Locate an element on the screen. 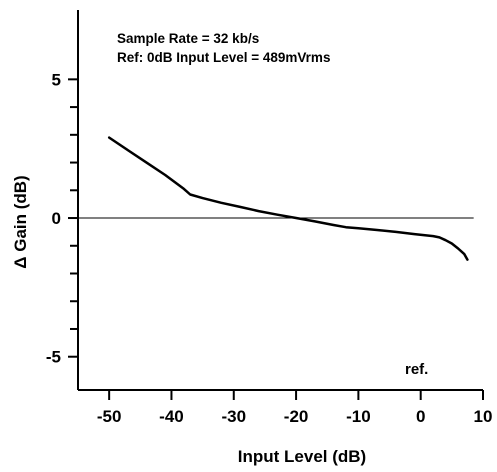 The width and height of the screenshot is (497, 472). x-tick-label: -20 is located at coordinates (296, 416).